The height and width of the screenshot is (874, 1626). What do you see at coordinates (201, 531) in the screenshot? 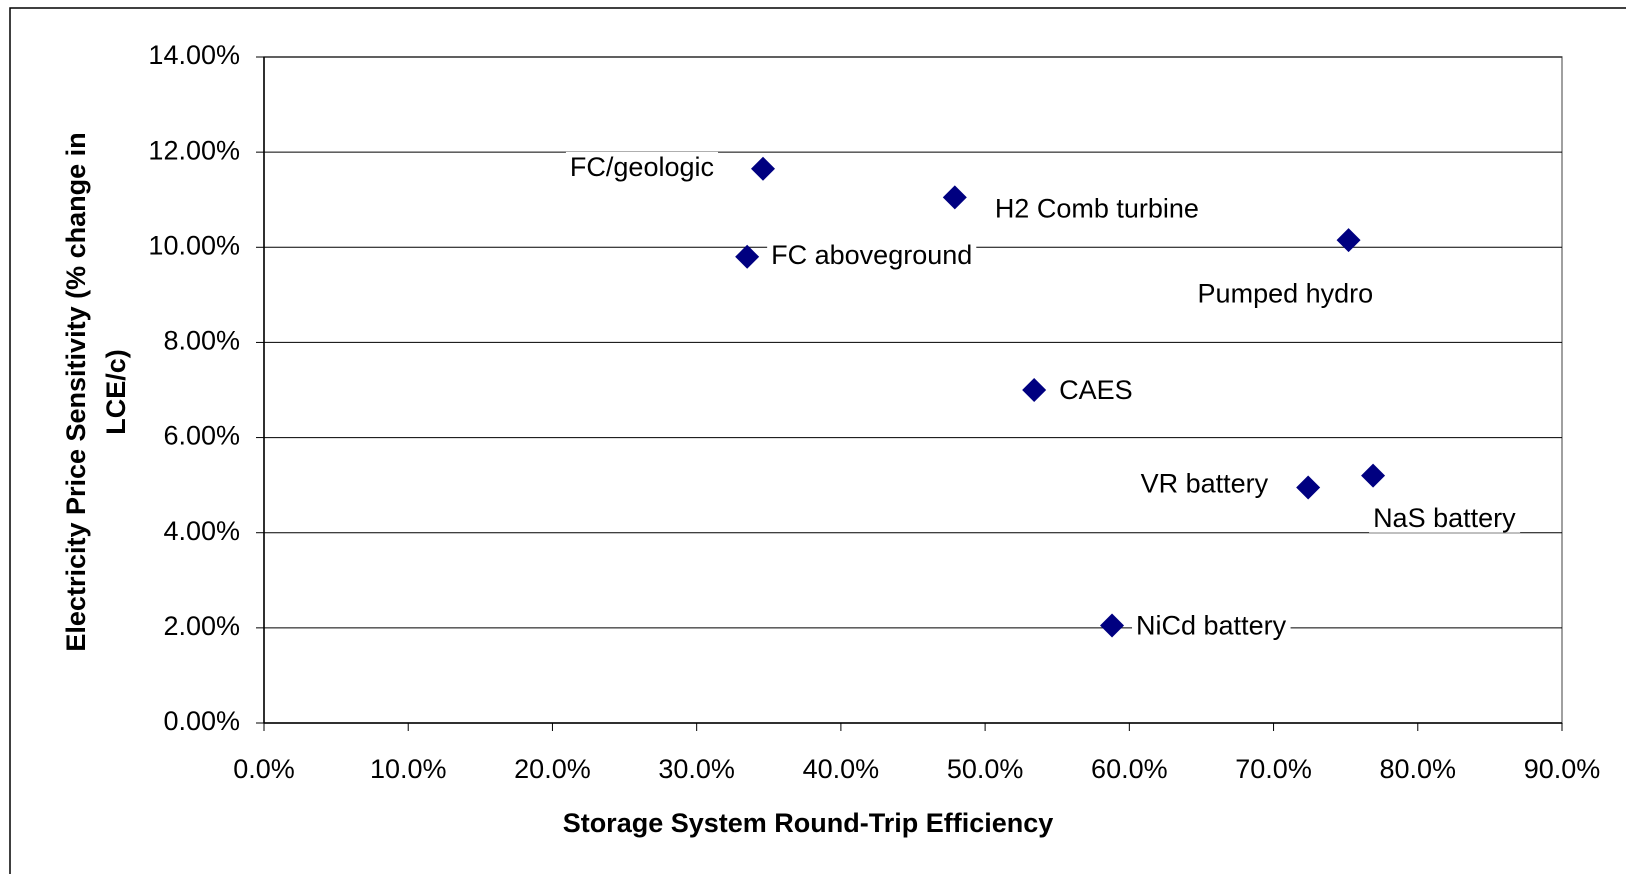
I see `y-tick-label: 4.00%` at bounding box center [201, 531].